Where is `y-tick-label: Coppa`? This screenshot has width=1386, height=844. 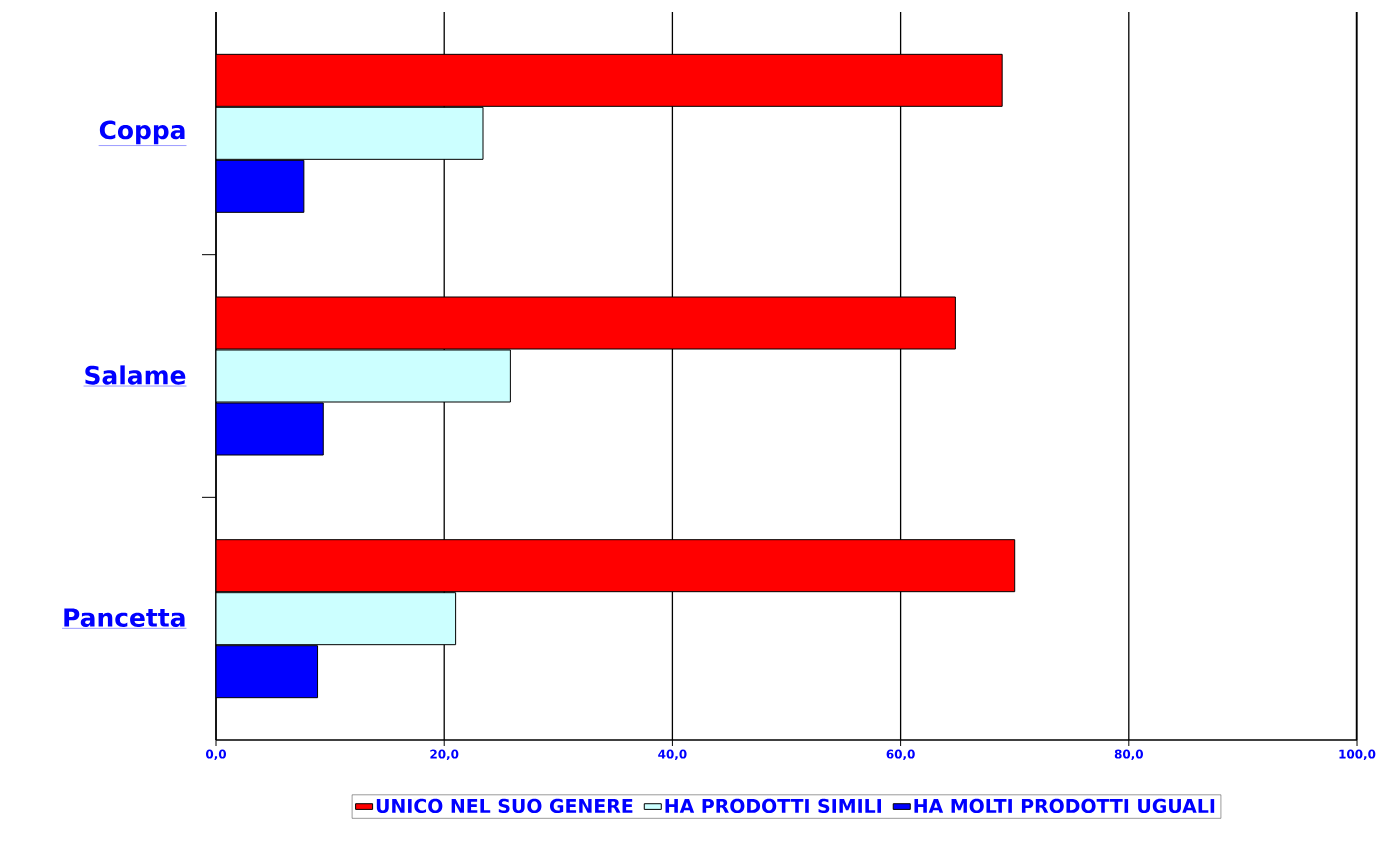 y-tick-label: Coppa is located at coordinates (142, 132).